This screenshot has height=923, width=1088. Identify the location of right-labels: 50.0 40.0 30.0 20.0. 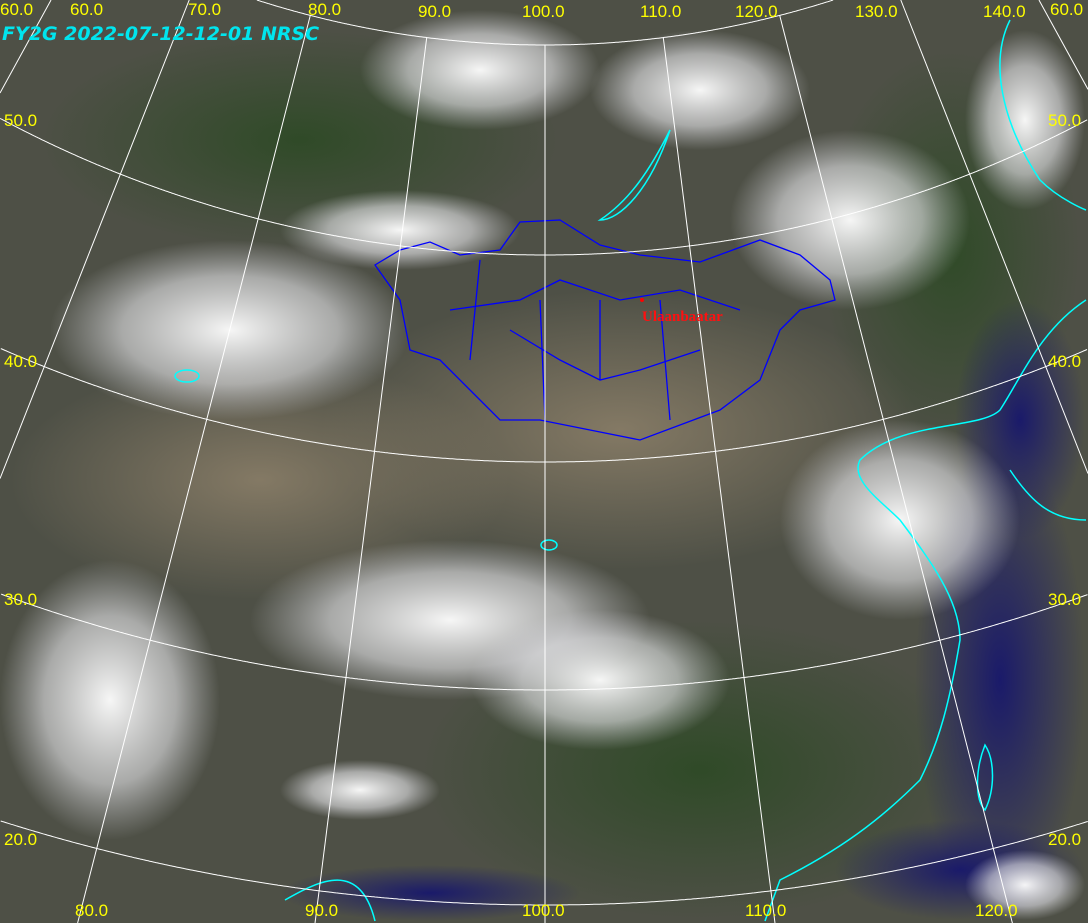
(1064, 480).